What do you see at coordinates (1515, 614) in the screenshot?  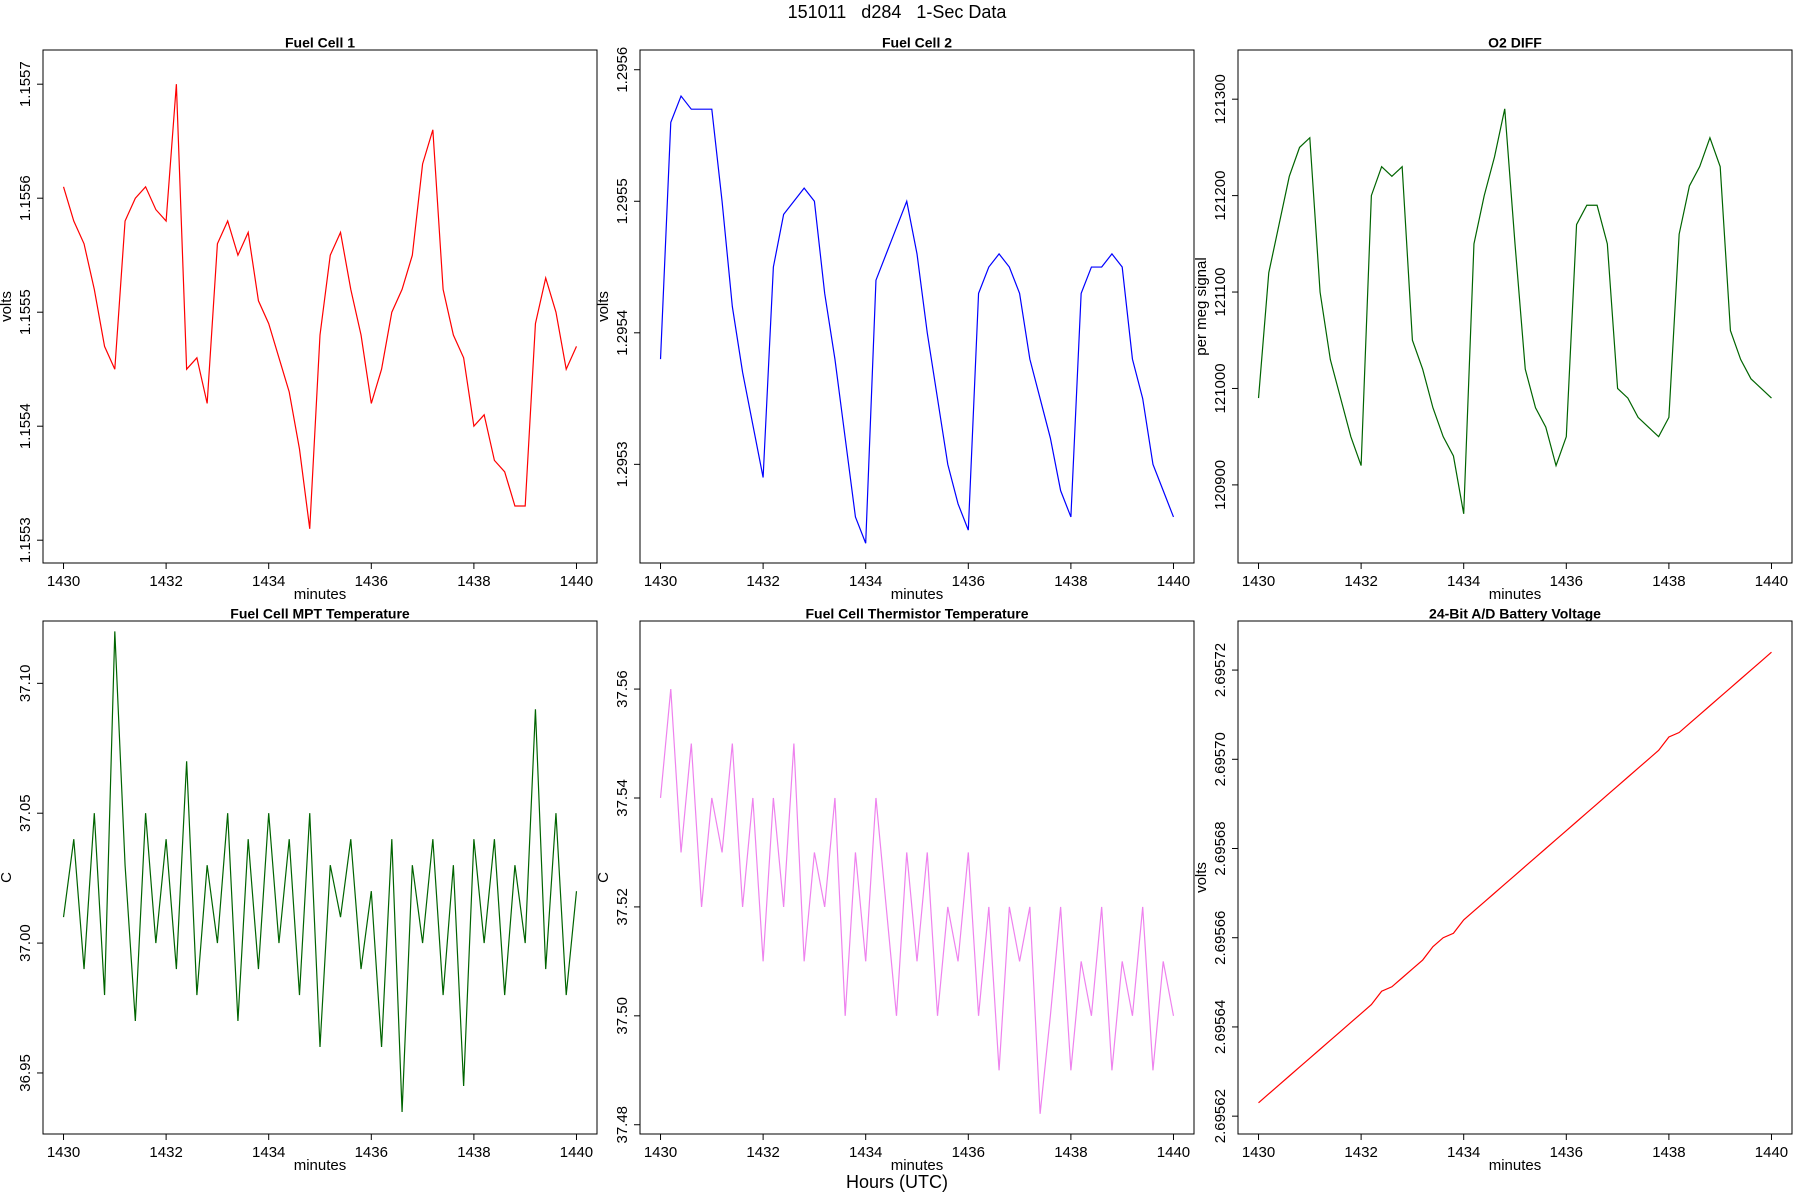 I see `panel-title: 24-Bit A/D Battery Voltage` at bounding box center [1515, 614].